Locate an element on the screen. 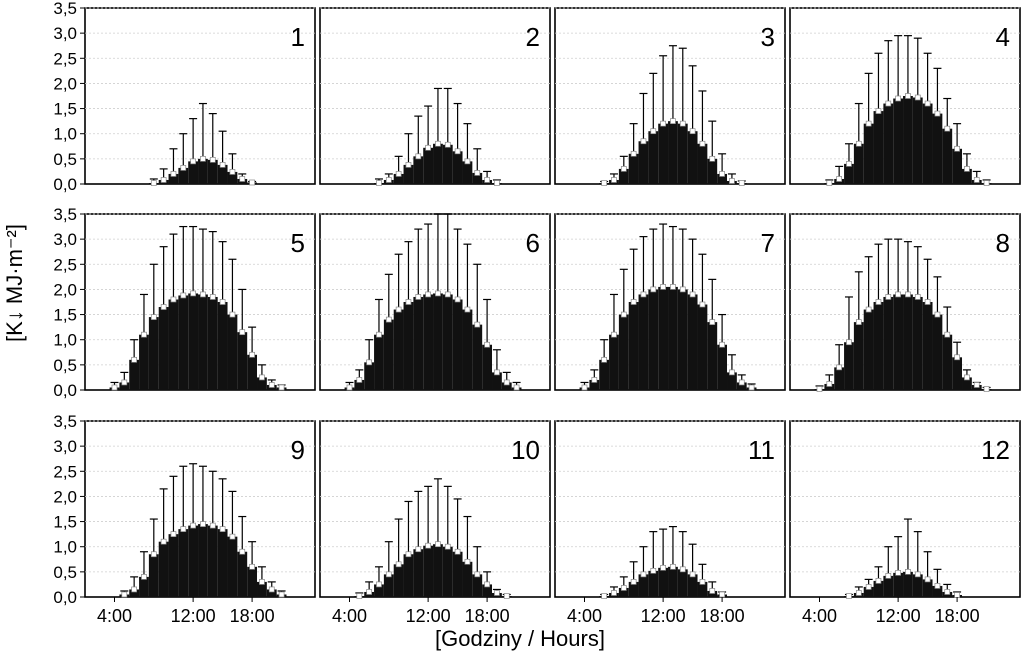  panel-label: 7 is located at coordinates (768, 243).